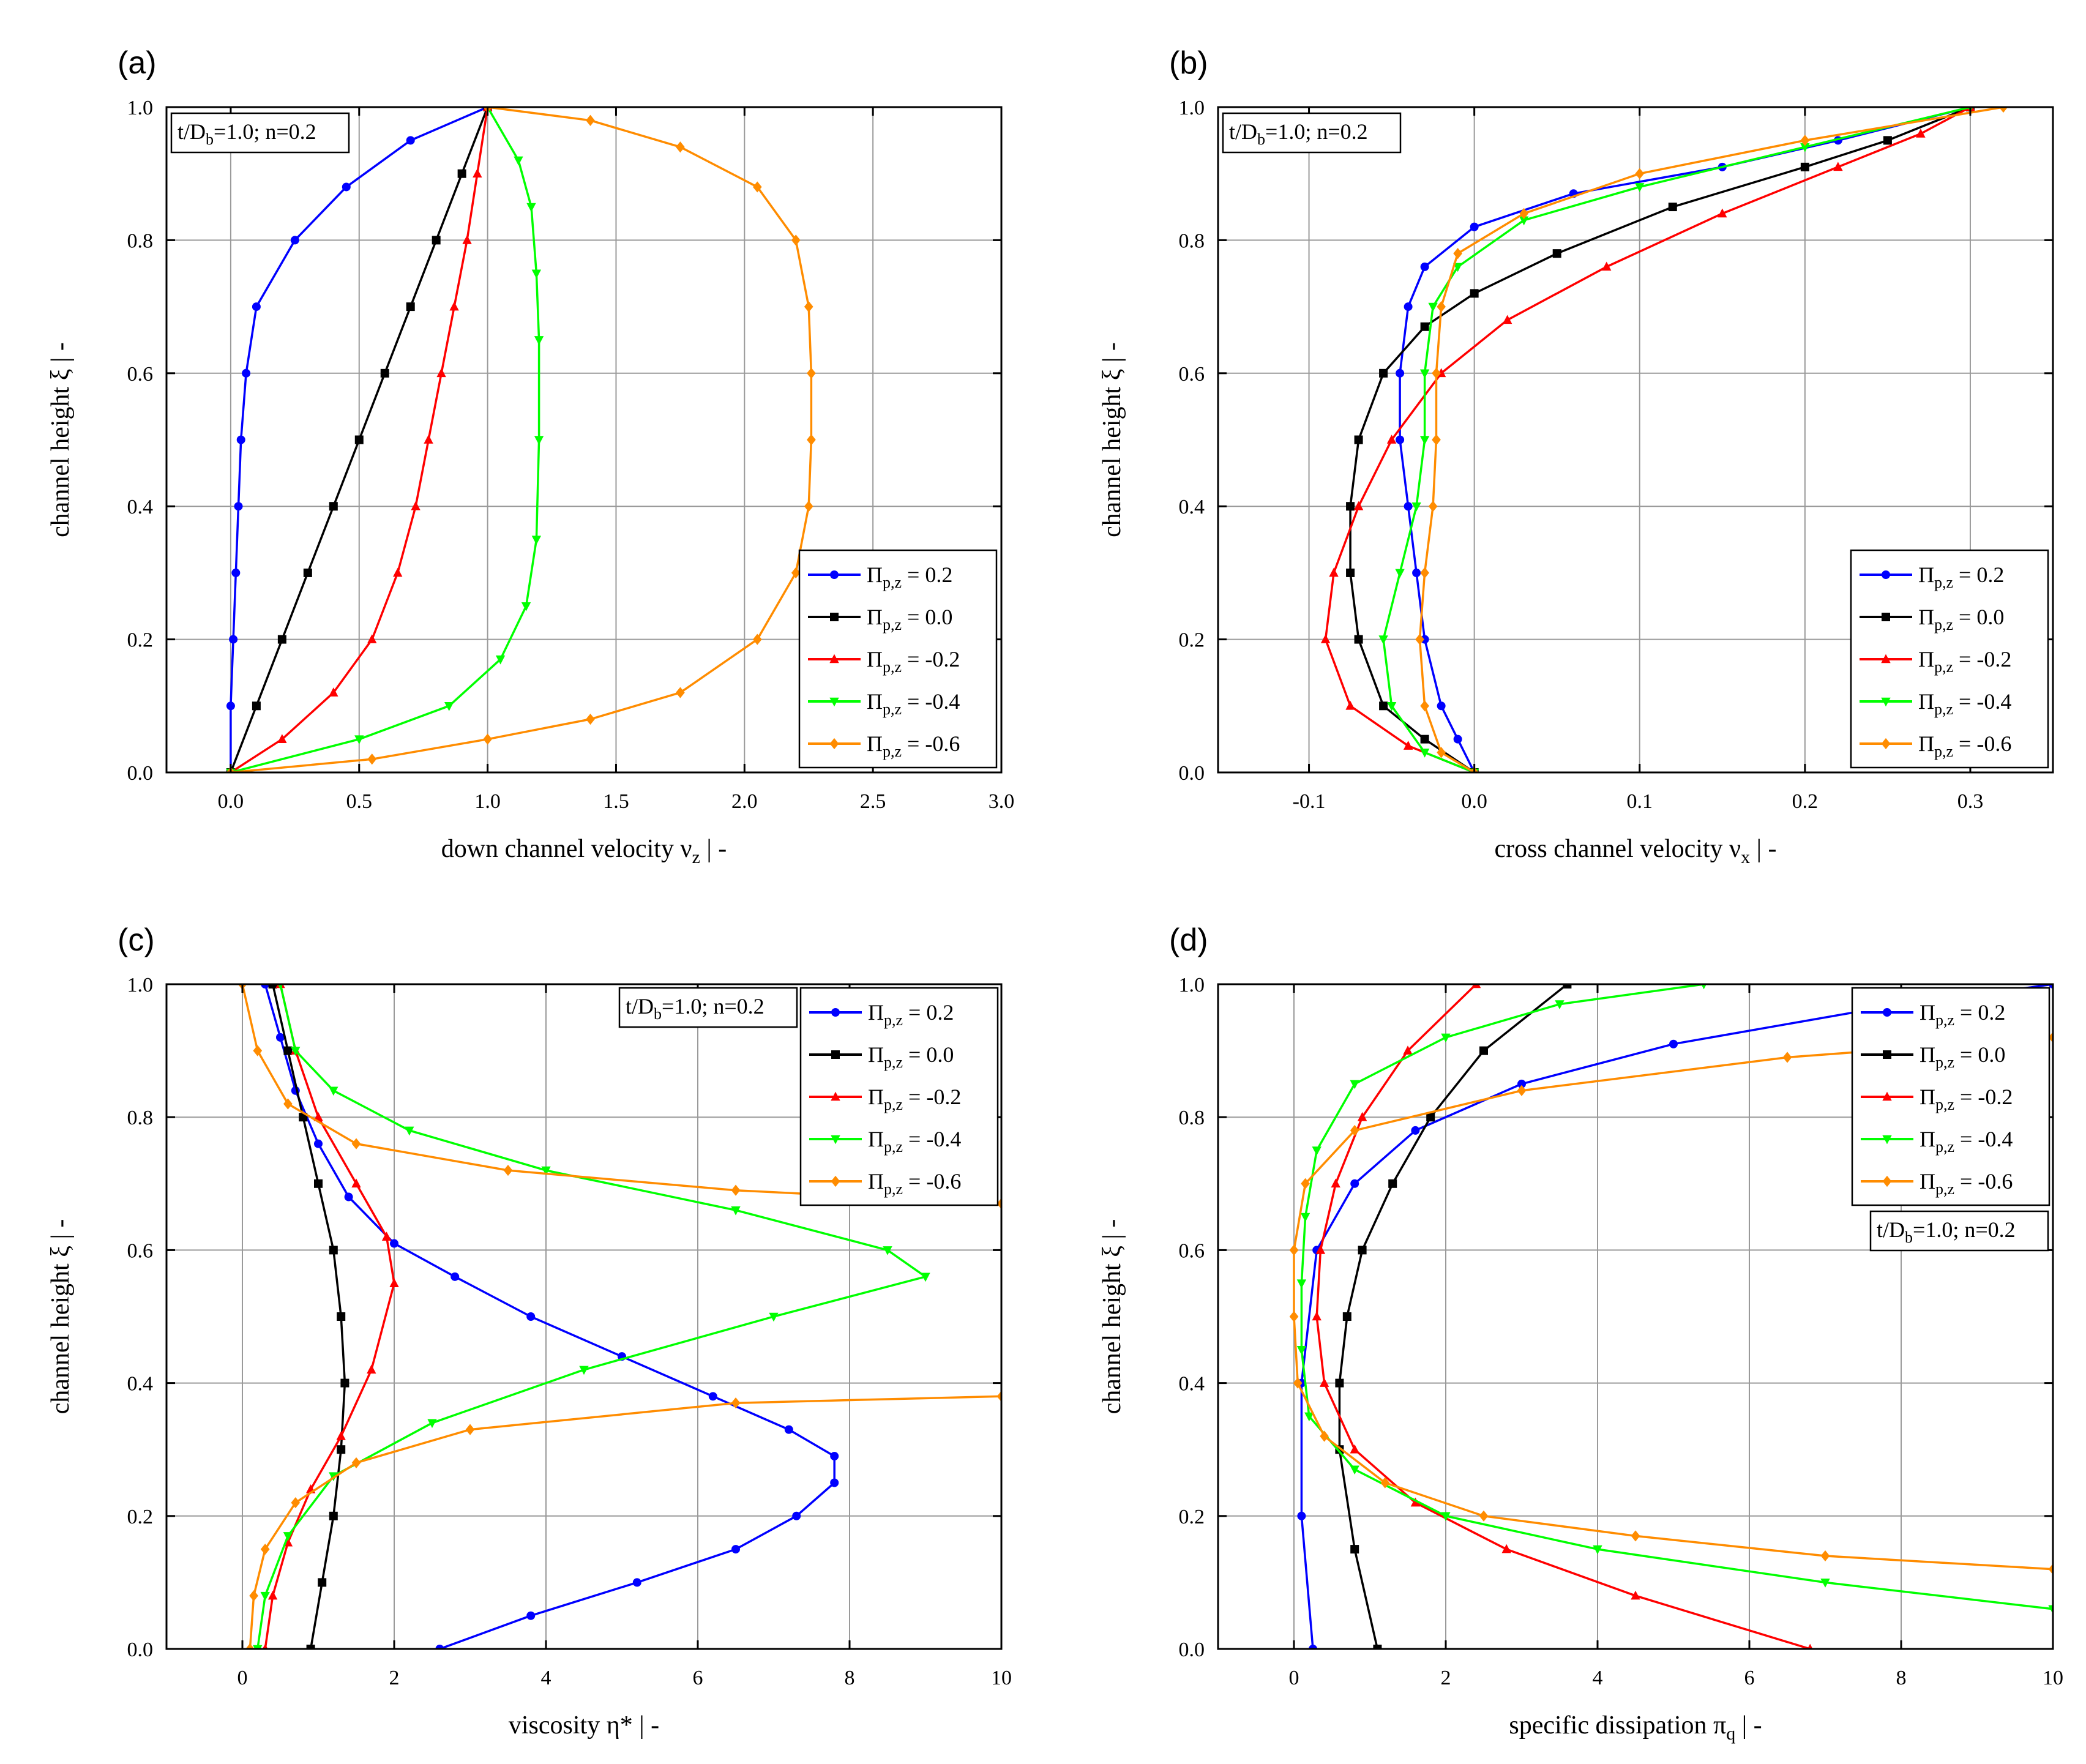 Image resolution: width=2086 pixels, height=1764 pixels. I want to click on legend-label-1: Πp,z = 0.0, so click(1961, 619).